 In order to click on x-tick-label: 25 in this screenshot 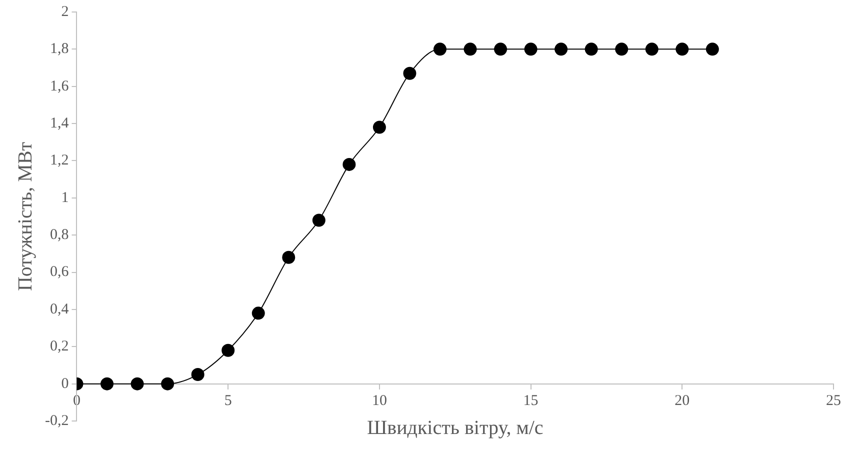, I will do `click(833, 400)`.